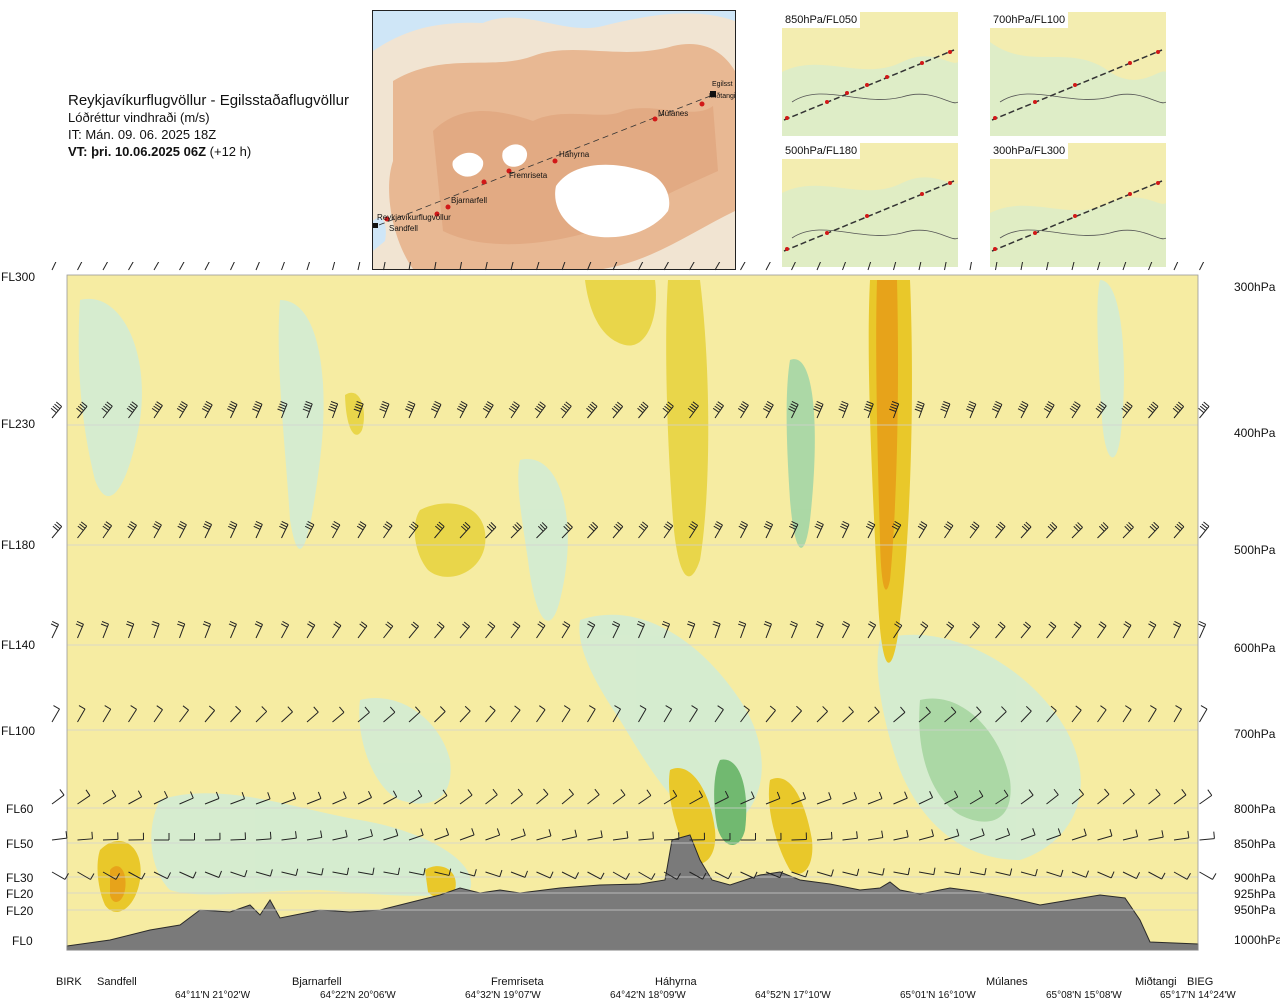 This screenshot has height=1005, width=1280. Describe the element at coordinates (1078, 205) in the screenshot. I see `thumbnail-300hpa: 300hPa/FL300` at that location.